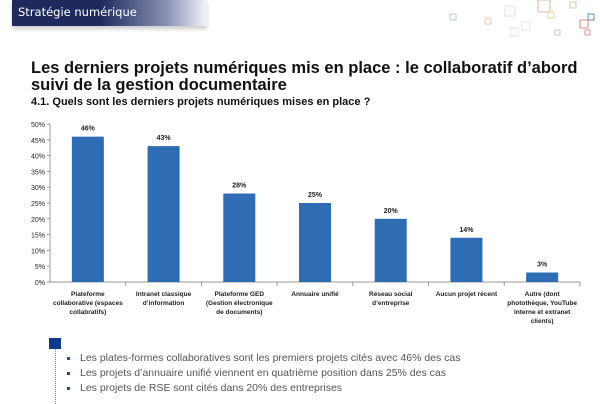 The width and height of the screenshot is (600, 404). Describe the element at coordinates (466, 230) in the screenshot. I see `data-label: 14%` at that location.